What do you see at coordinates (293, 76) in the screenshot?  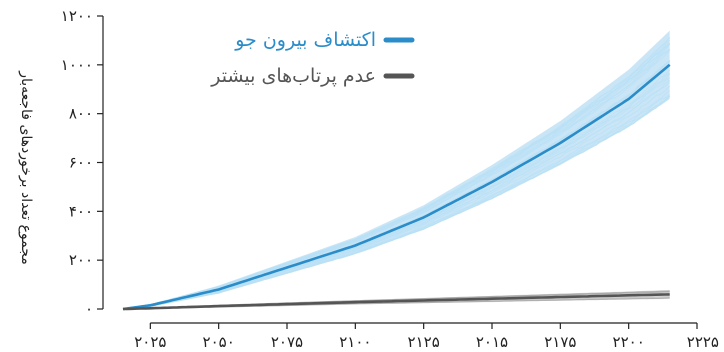 I see `legend-label-no-launches: عدم پرتاب‌های بیشتر` at bounding box center [293, 76].